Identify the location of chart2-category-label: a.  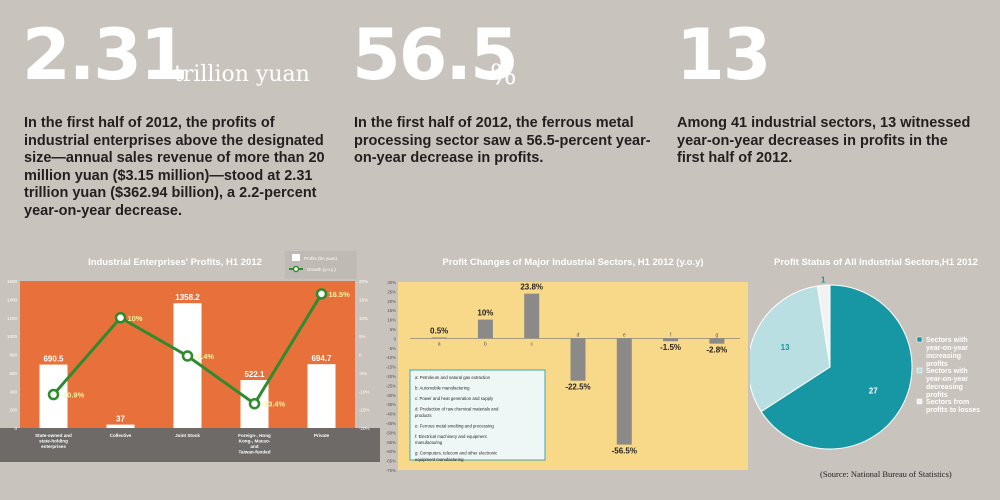
(439, 344).